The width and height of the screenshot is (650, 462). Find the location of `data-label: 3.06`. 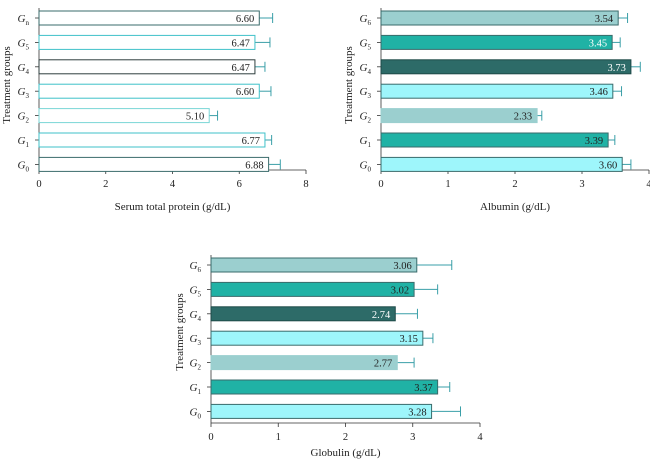

data-label: 3.06 is located at coordinates (402, 266).